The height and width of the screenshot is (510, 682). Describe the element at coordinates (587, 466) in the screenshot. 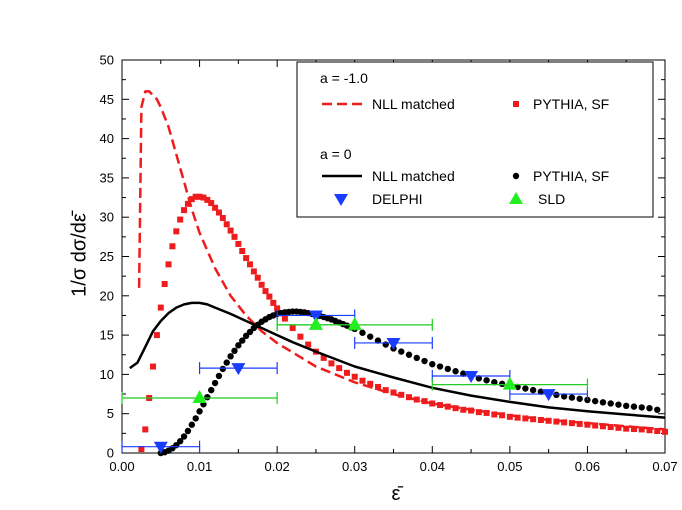

I see `x-tick-label: 0.06` at that location.